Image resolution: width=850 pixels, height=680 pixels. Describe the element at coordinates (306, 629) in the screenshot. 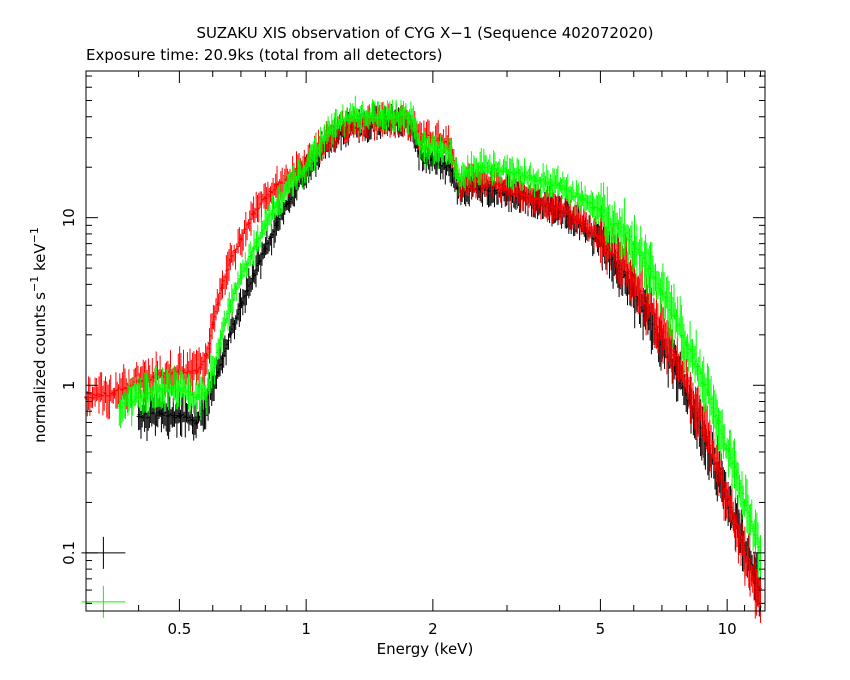

I see `x-tick-label: 1` at that location.